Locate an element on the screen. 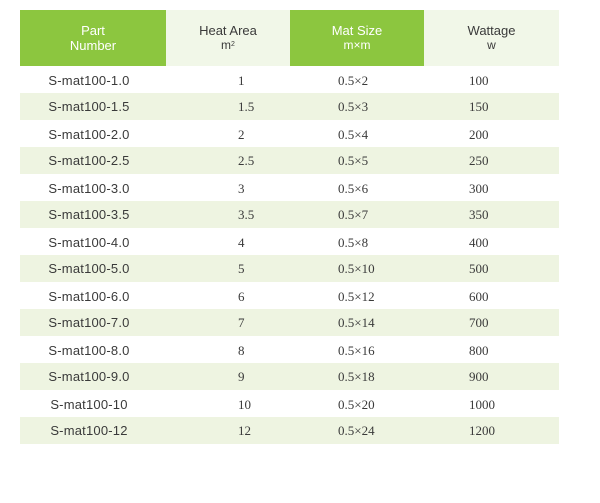  cell-size: 0.5×7 is located at coordinates (357, 214).